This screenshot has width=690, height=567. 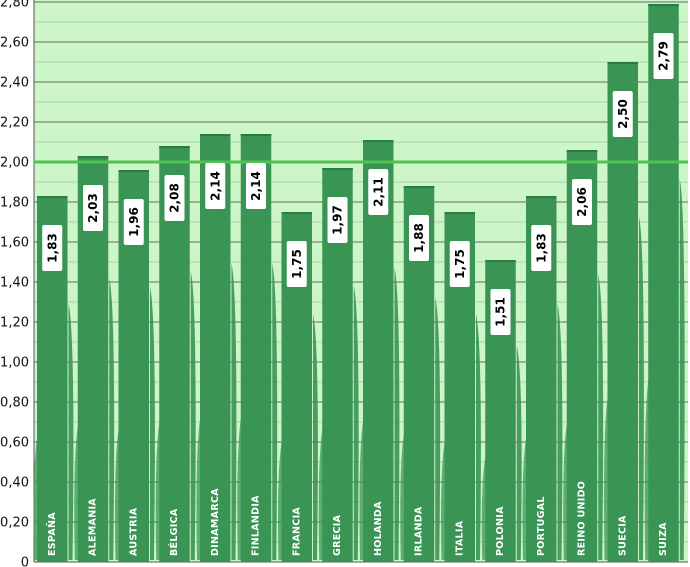 What do you see at coordinates (337, 535) in the screenshot?
I see `category-label: GRECIA` at bounding box center [337, 535].